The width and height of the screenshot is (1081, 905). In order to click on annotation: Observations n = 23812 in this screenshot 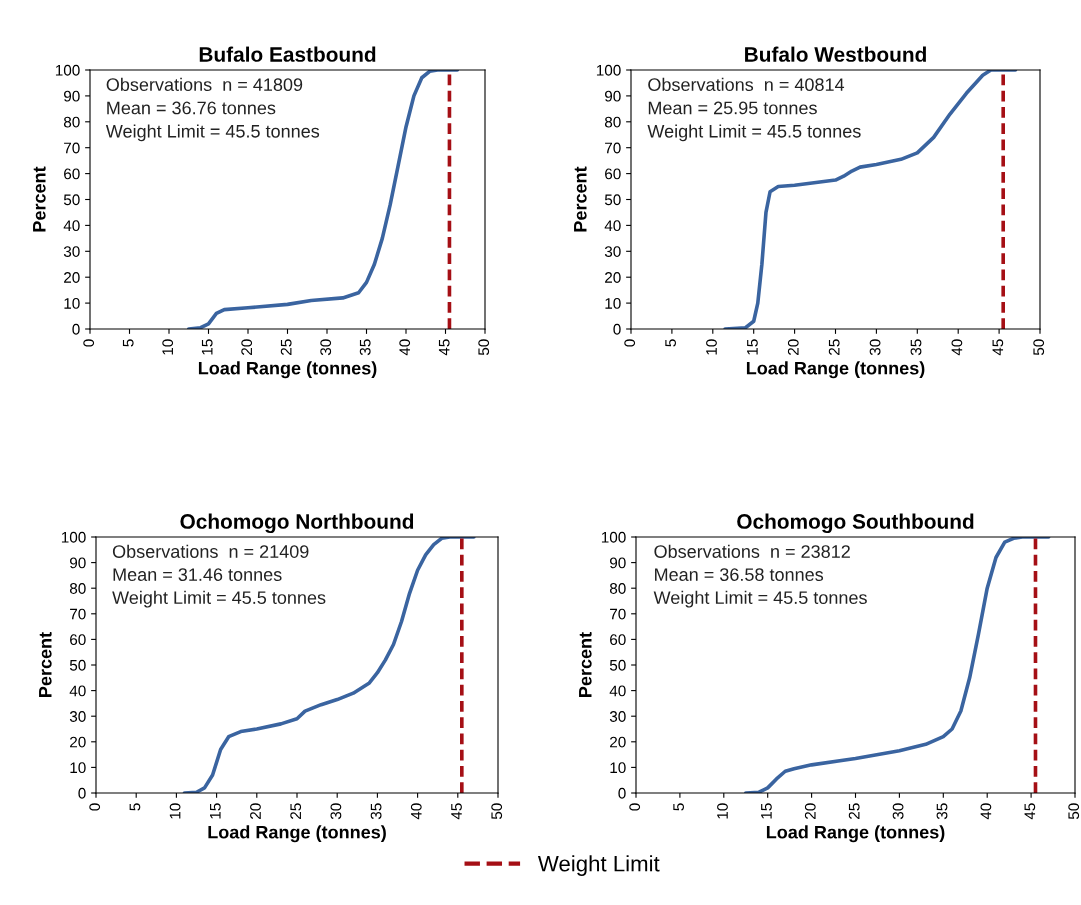, I will do `click(752, 551)`.